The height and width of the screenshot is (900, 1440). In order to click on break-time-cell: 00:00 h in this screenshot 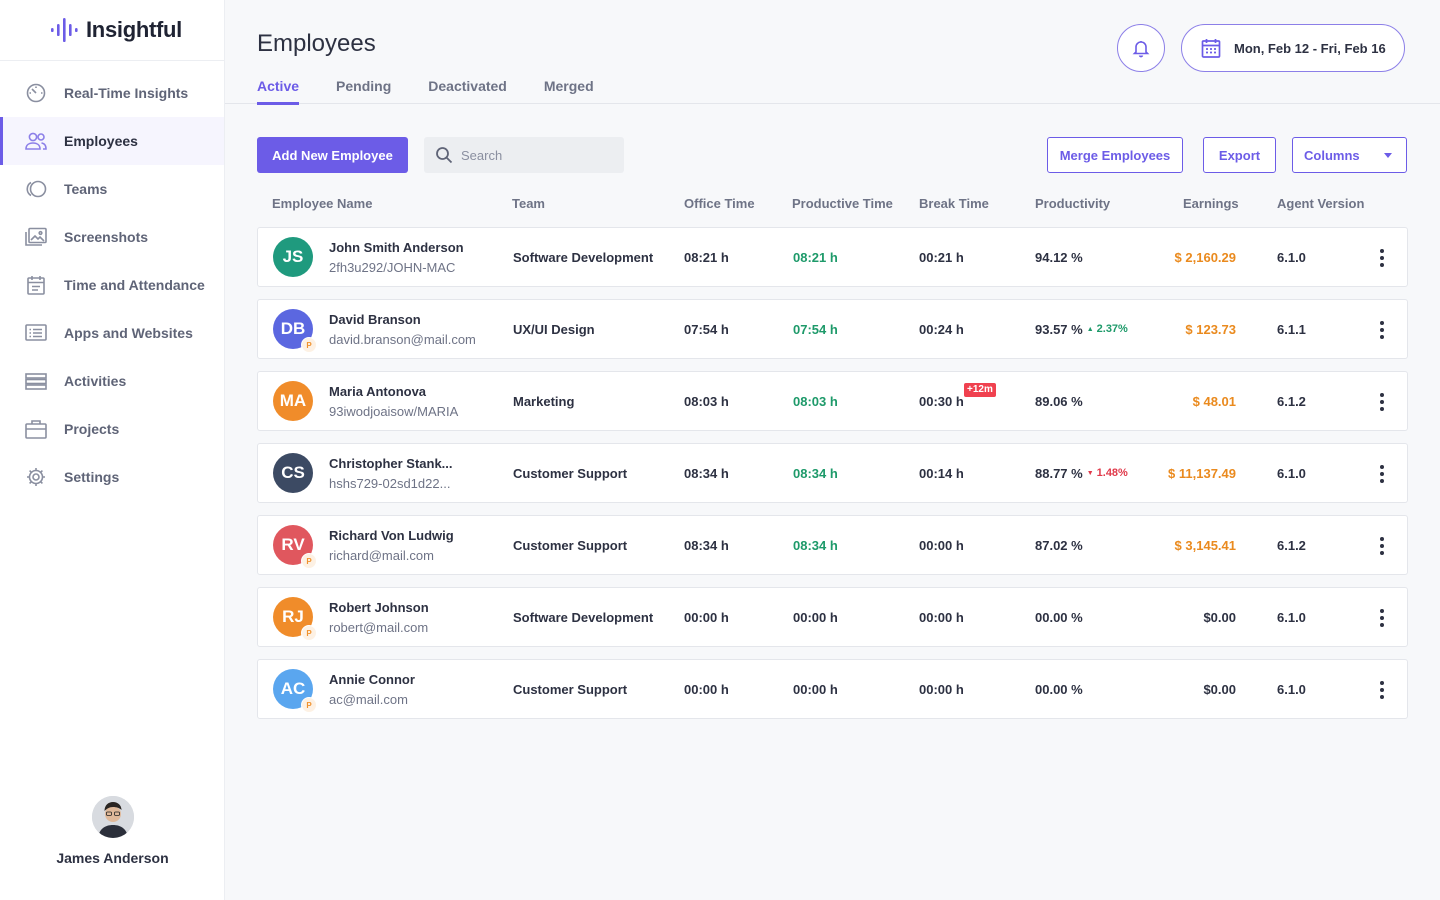, I will do `click(941, 545)`.